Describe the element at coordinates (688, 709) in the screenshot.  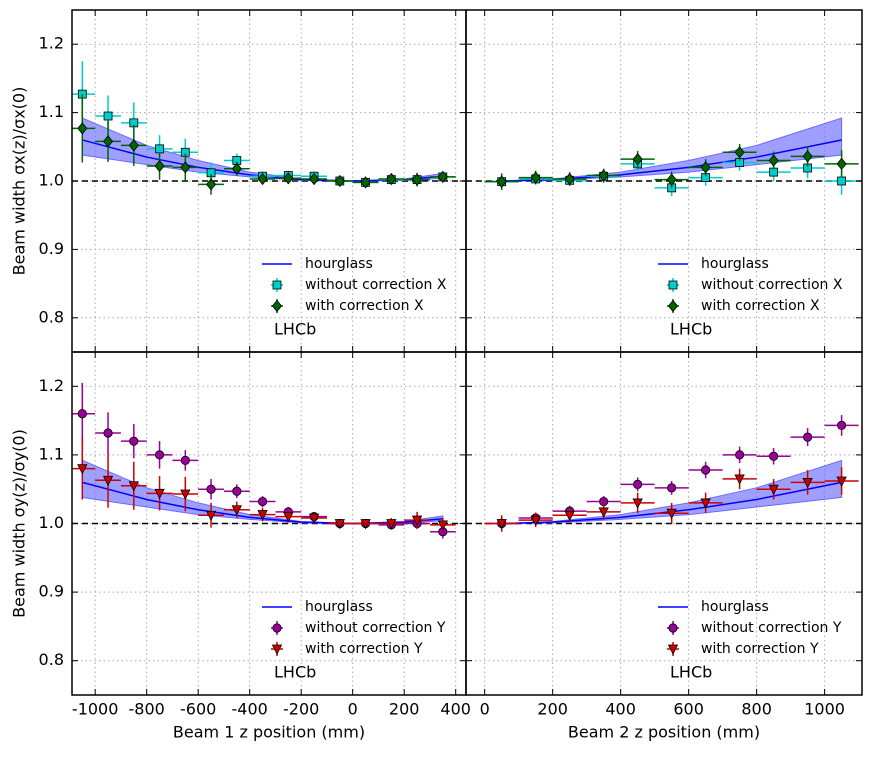
I see `x-tick-label: 600` at that location.